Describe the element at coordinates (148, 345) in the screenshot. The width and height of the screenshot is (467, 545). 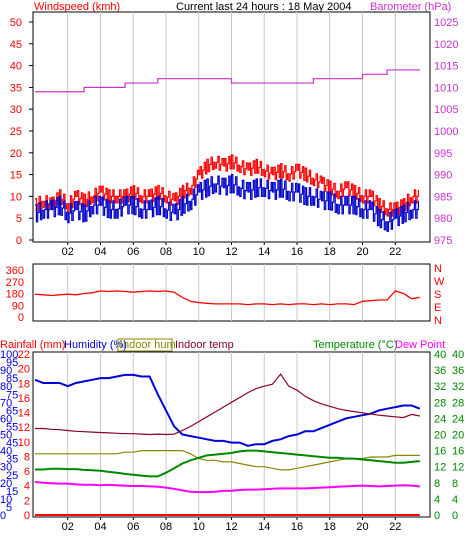
I see `legend-indoor-hum: Indoor hum` at that location.